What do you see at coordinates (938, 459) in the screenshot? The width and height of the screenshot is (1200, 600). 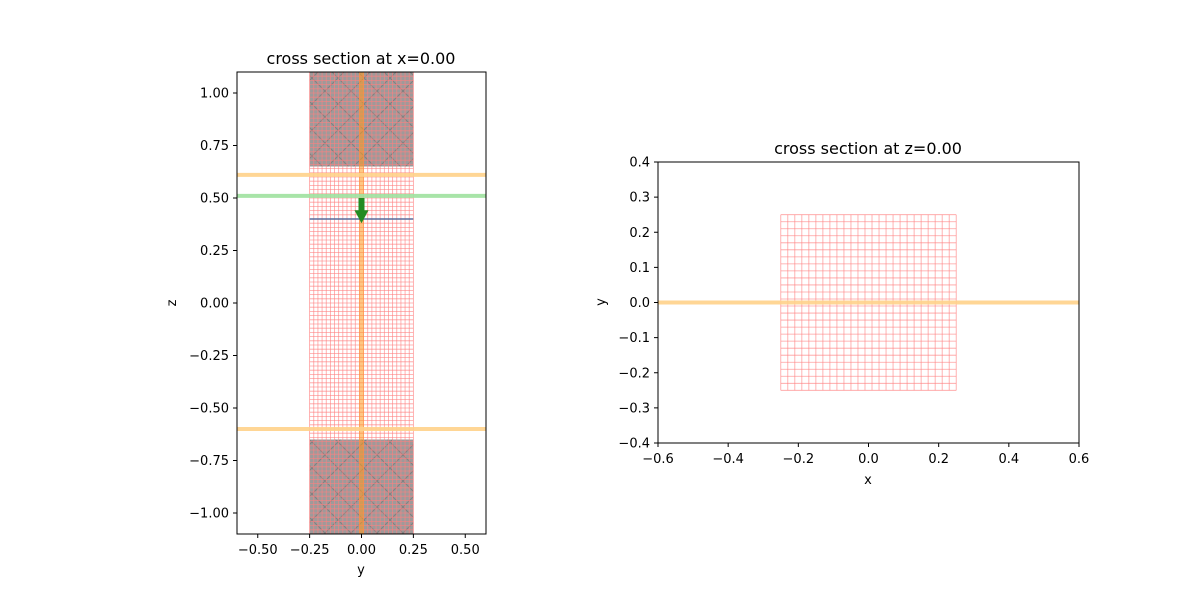 I see `x-tick-label: 0.2` at bounding box center [938, 459].